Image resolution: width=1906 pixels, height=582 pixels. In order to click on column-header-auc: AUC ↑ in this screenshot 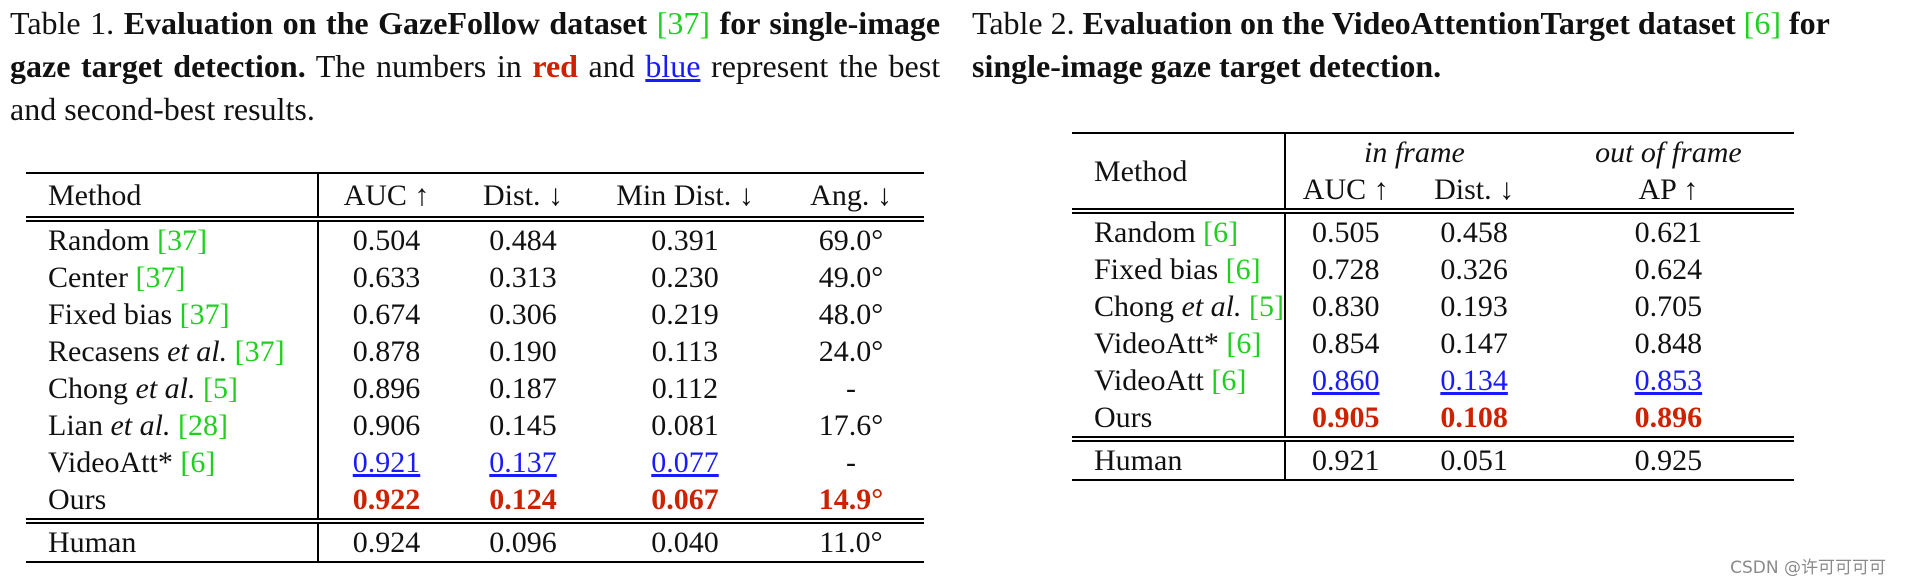, I will do `click(386, 195)`.